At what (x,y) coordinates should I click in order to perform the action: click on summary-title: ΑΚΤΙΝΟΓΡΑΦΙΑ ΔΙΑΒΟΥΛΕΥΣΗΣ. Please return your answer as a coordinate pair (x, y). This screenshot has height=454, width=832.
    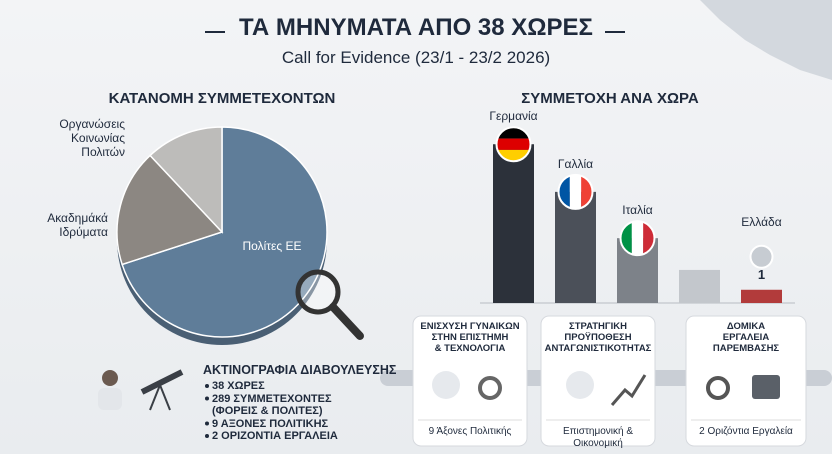
    Looking at the image, I should click on (300, 370).